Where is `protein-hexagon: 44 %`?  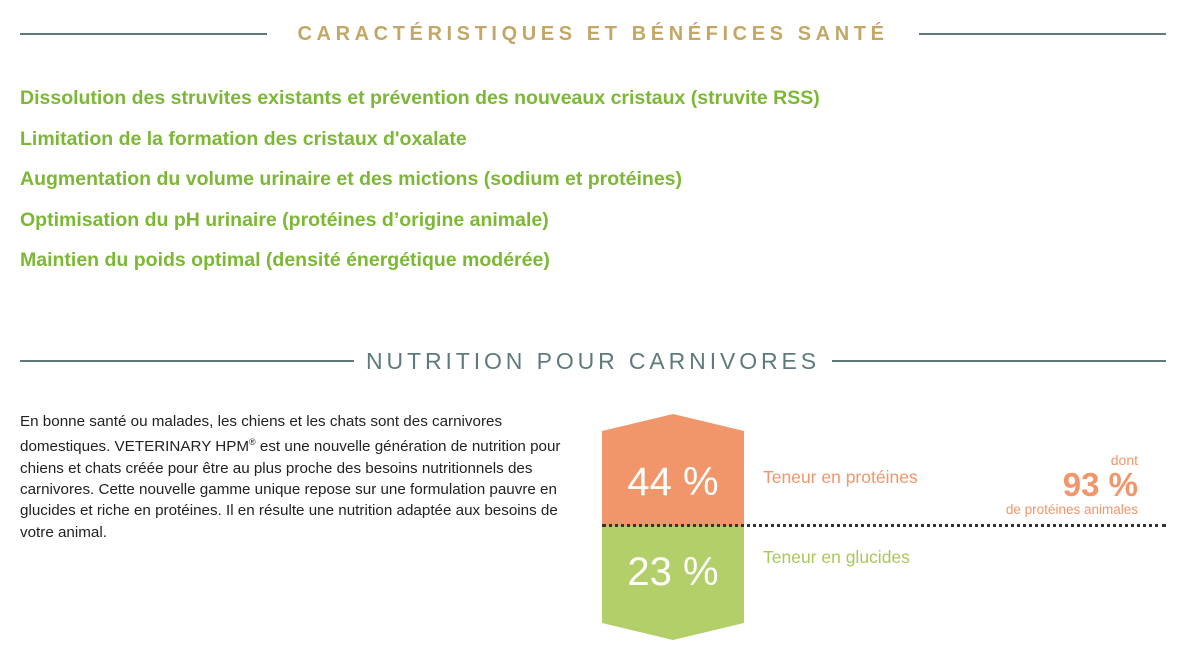 protein-hexagon: 44 % is located at coordinates (673, 470).